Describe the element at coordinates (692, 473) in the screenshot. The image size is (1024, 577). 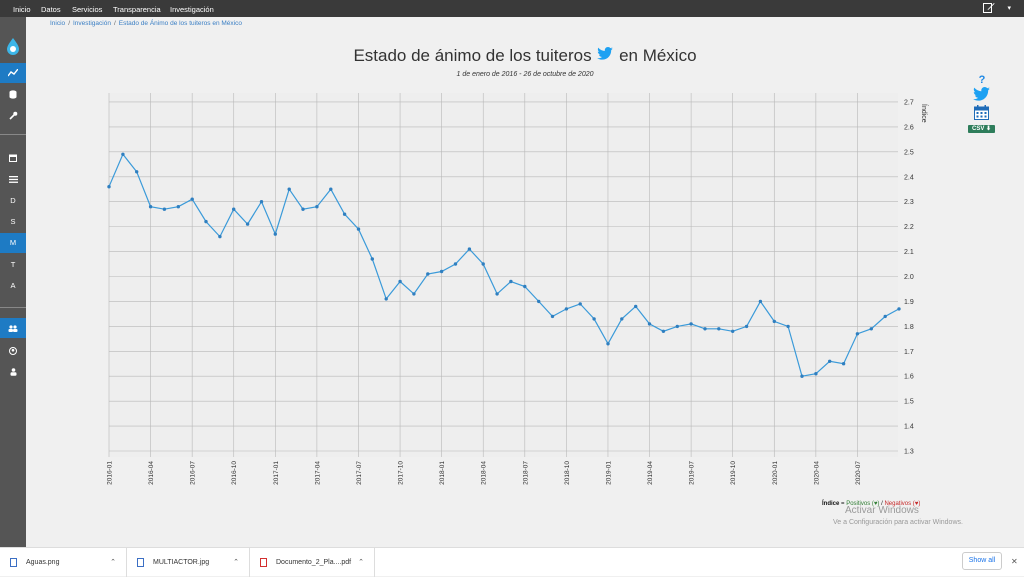
I see `x-tick-label: 2019-07` at that location.